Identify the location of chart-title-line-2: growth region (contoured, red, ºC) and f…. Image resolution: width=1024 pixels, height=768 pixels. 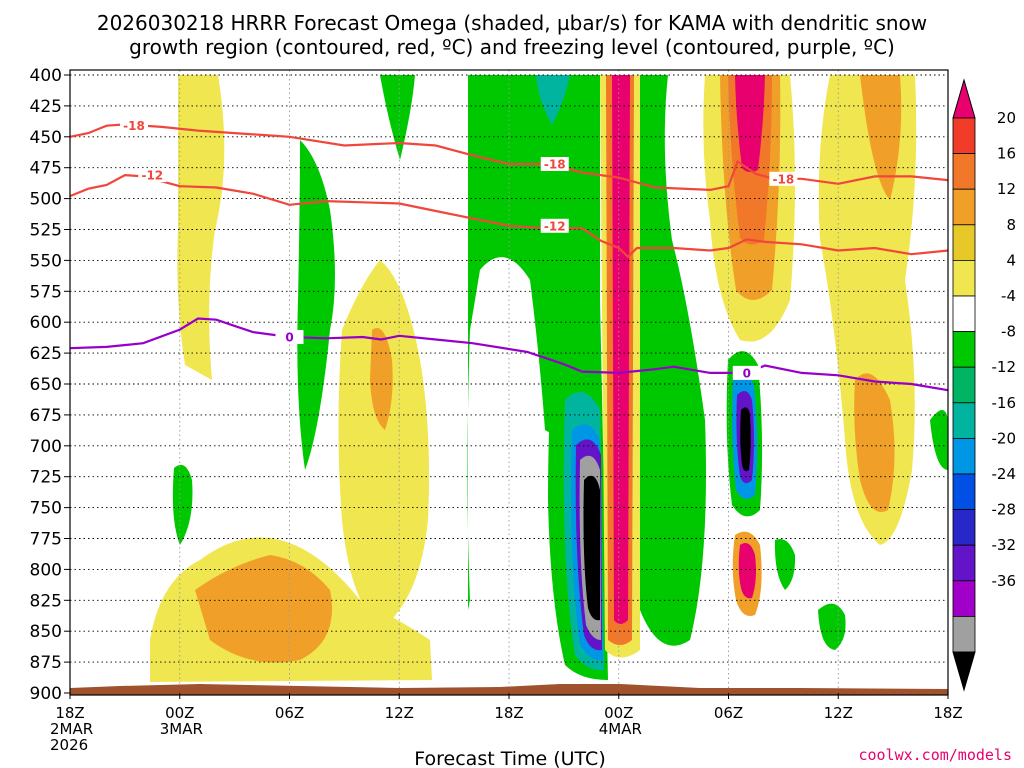
(512, 47).